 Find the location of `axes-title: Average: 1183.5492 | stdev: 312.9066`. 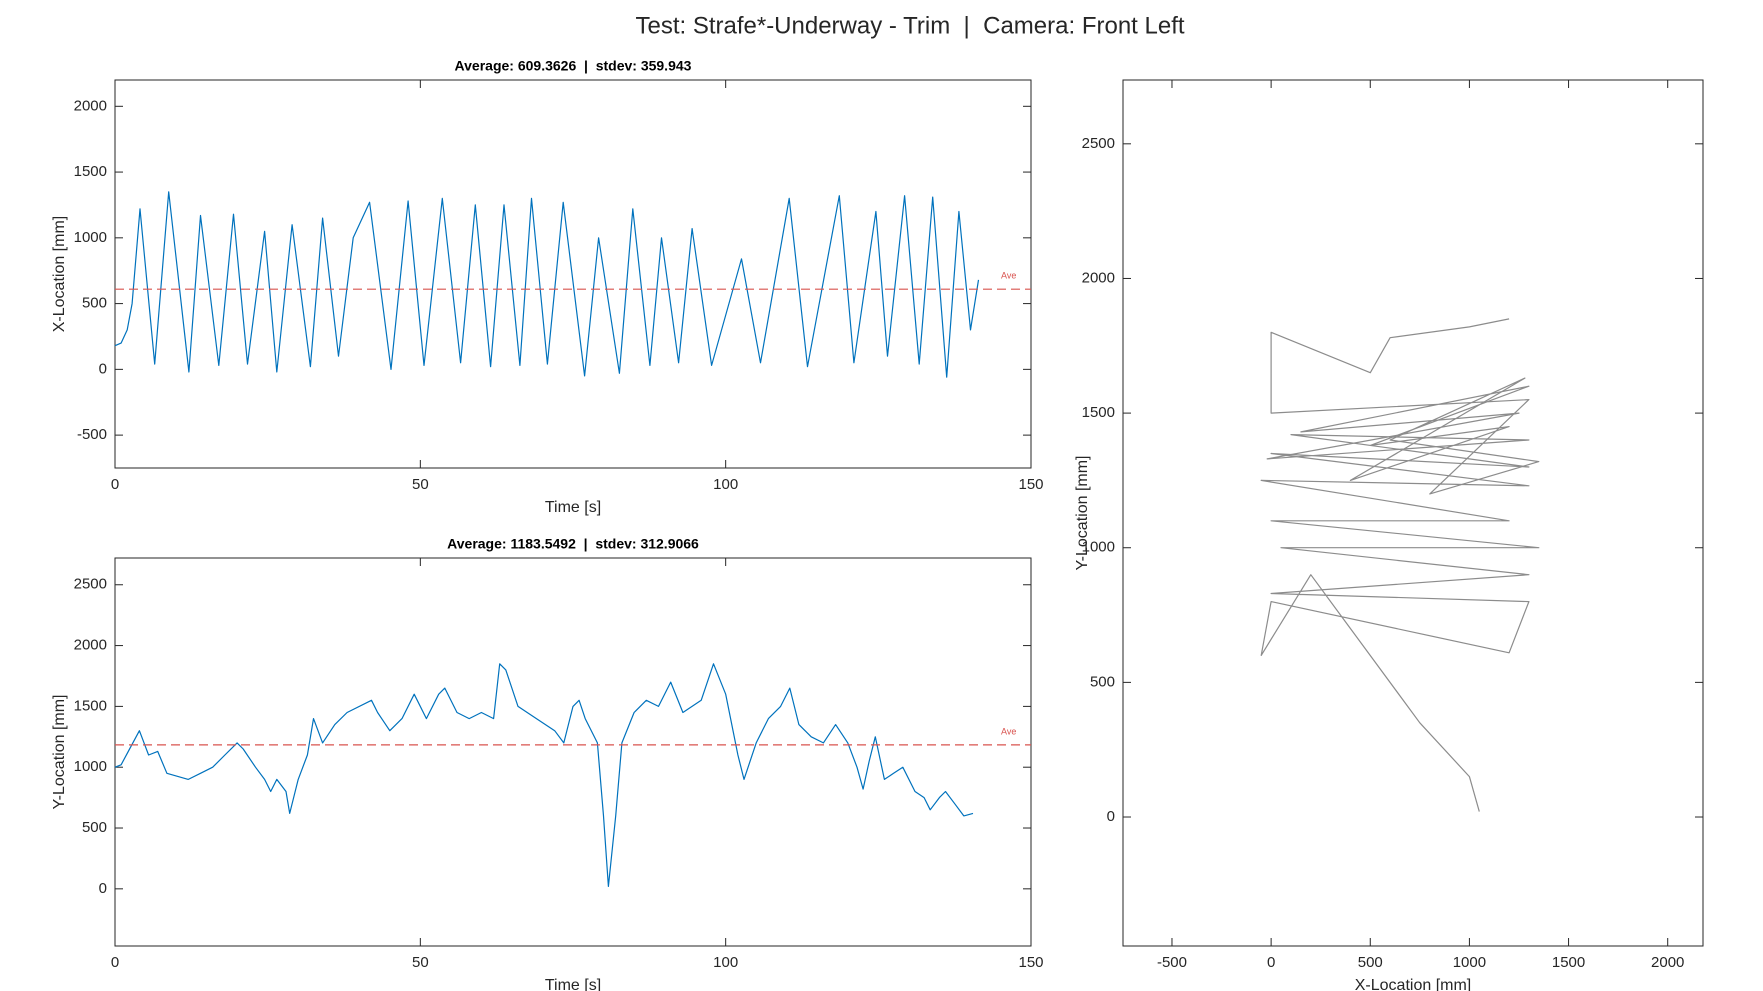

axes-title: Average: 1183.5492 | stdev: 312.9066 is located at coordinates (573, 544).